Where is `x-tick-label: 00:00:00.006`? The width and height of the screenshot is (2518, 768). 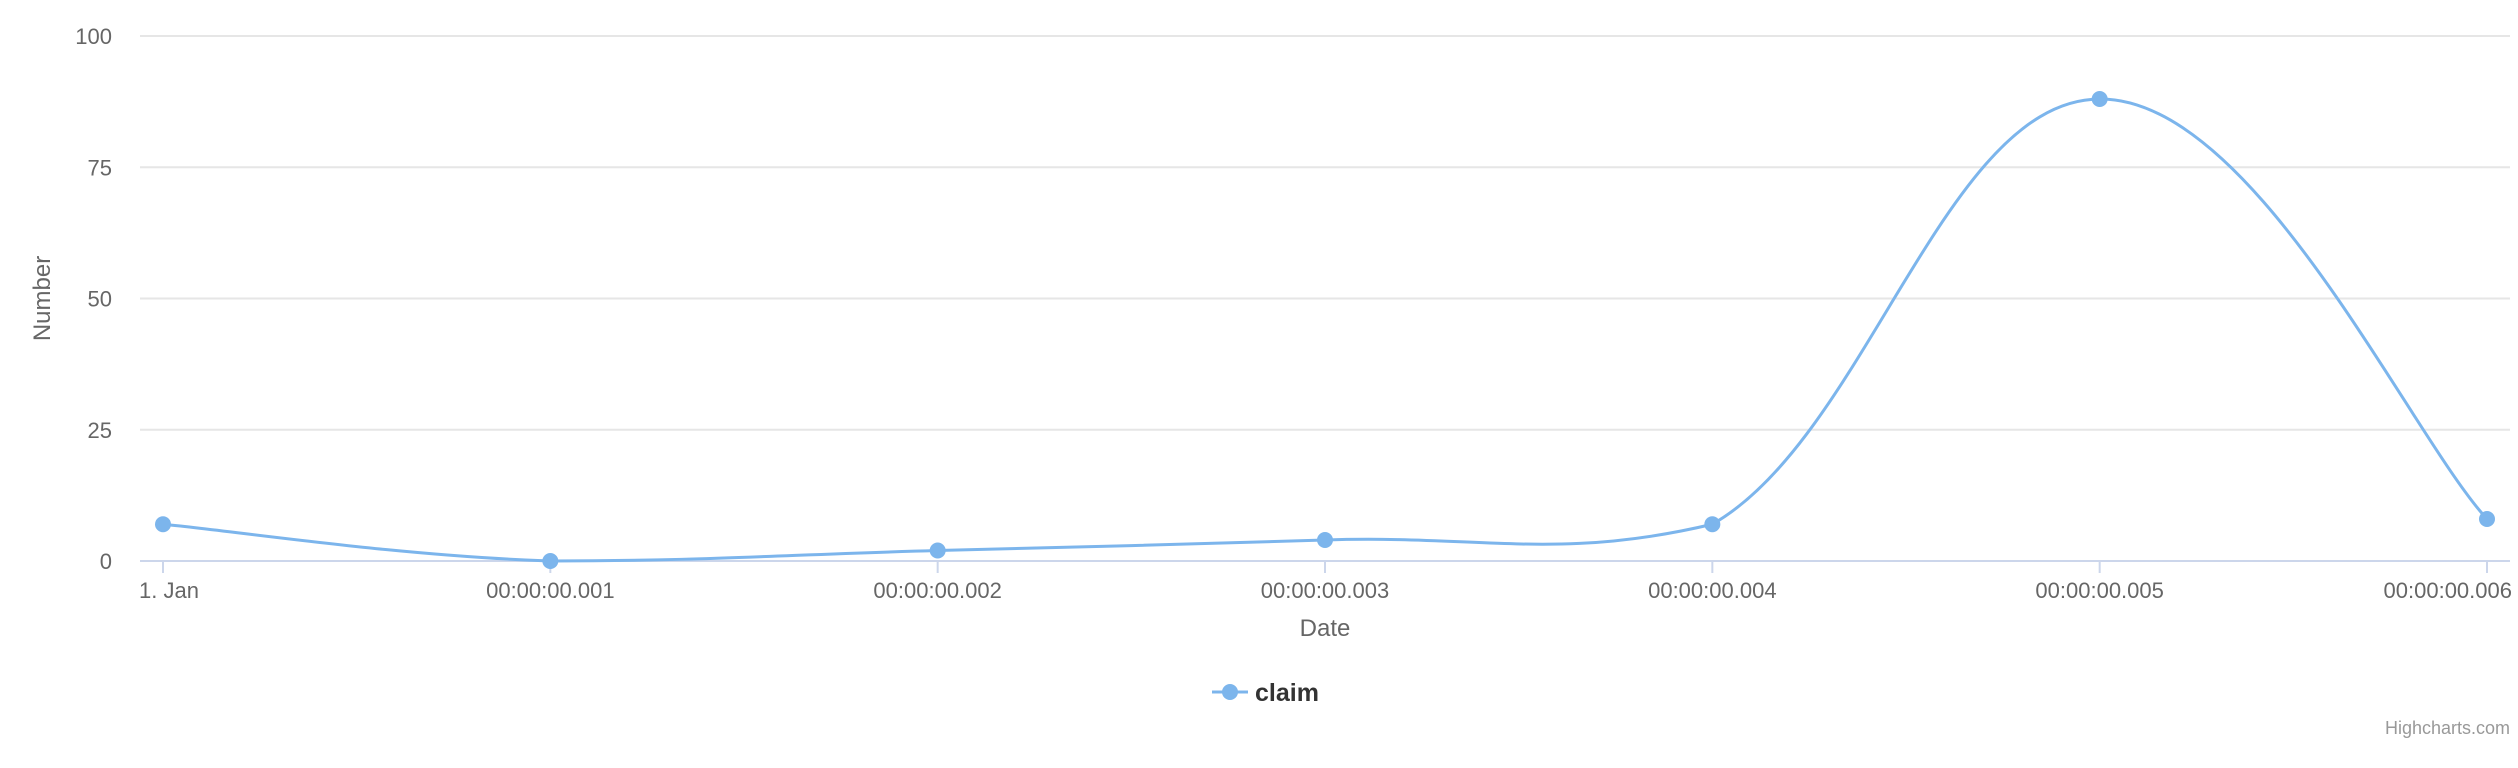 x-tick-label: 00:00:00.006 is located at coordinates (2448, 590).